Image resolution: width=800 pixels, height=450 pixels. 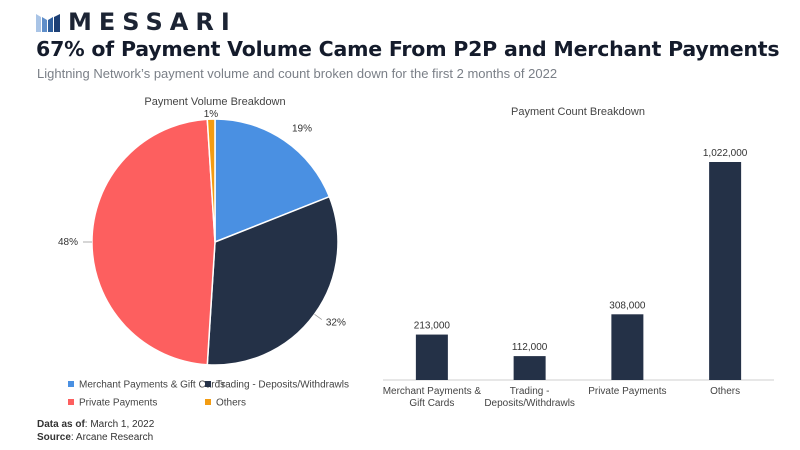 I want to click on bar-category-label: Others, so click(x=725, y=391).